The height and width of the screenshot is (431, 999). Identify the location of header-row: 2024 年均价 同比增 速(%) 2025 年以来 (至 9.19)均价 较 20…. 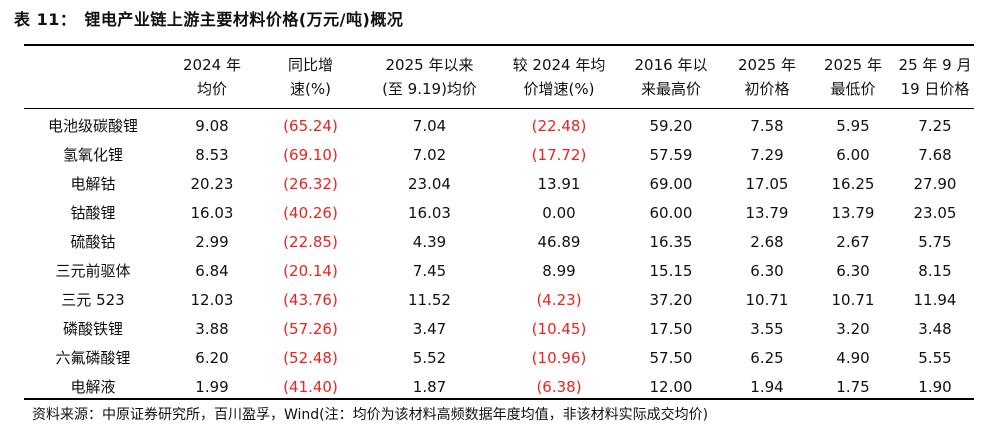
(499, 77).